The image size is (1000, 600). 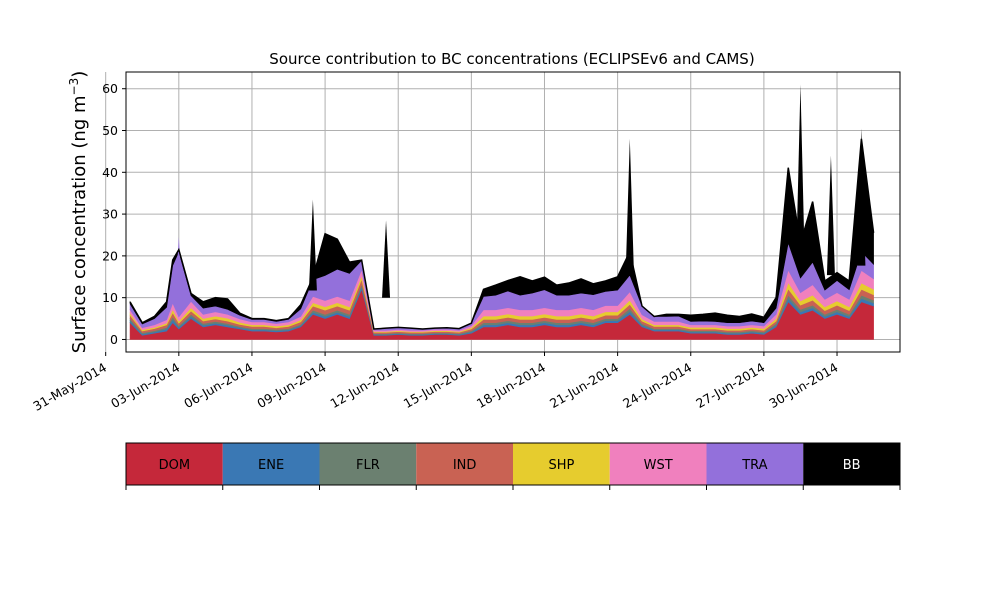 What do you see at coordinates (657, 385) in the screenshot?
I see `x-tick-label: 24-Jun-2014` at bounding box center [657, 385].